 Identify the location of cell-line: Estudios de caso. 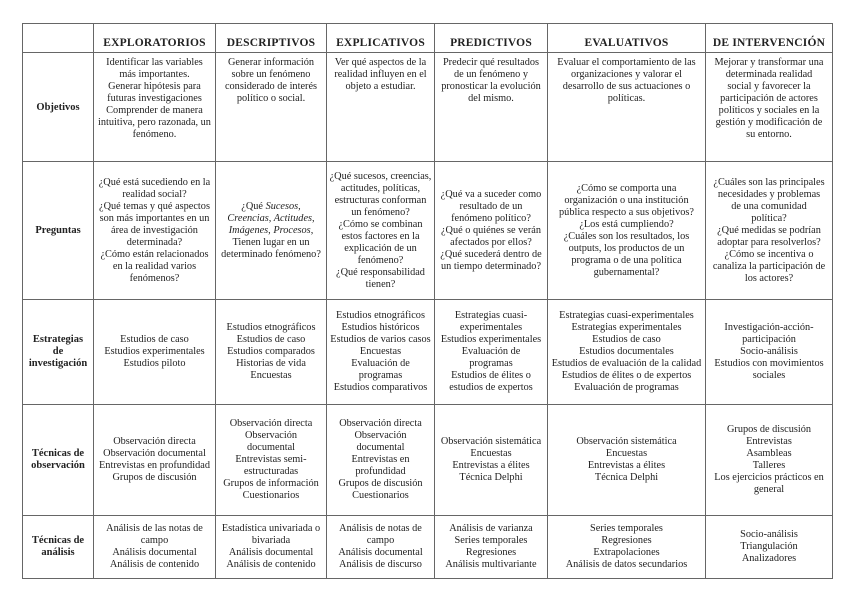
(154, 339).